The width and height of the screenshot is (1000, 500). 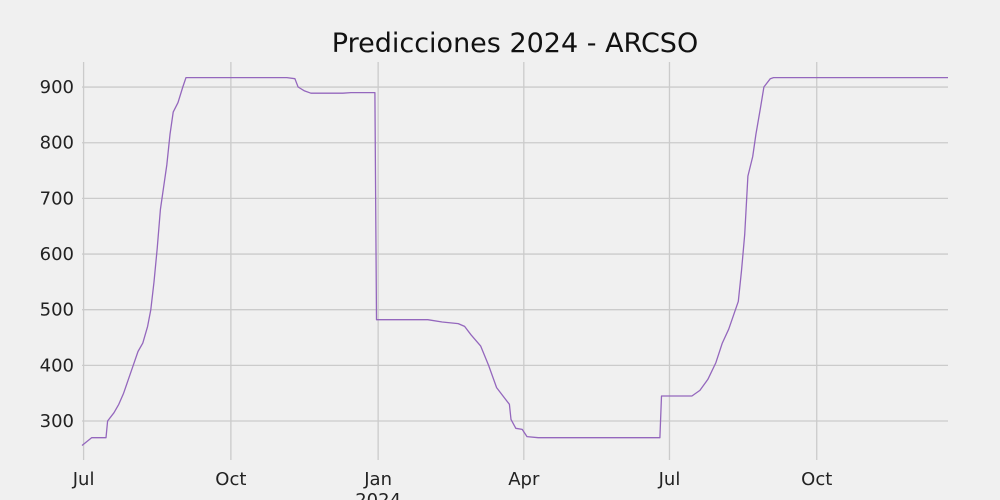 What do you see at coordinates (378, 495) in the screenshot?
I see `x-tick-sublabel: 2024` at bounding box center [378, 495].